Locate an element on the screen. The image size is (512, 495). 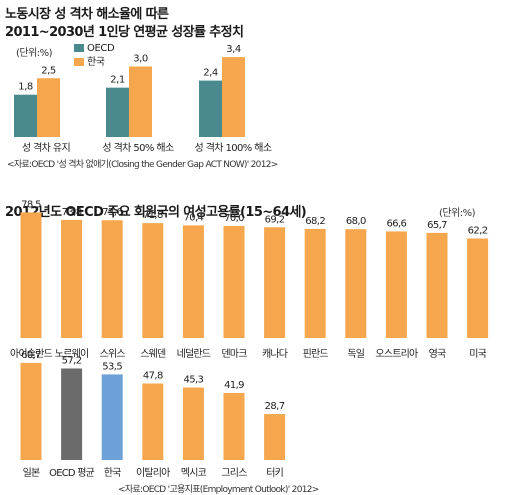
chart1-unit: (단위:%) is located at coordinates (34, 53).